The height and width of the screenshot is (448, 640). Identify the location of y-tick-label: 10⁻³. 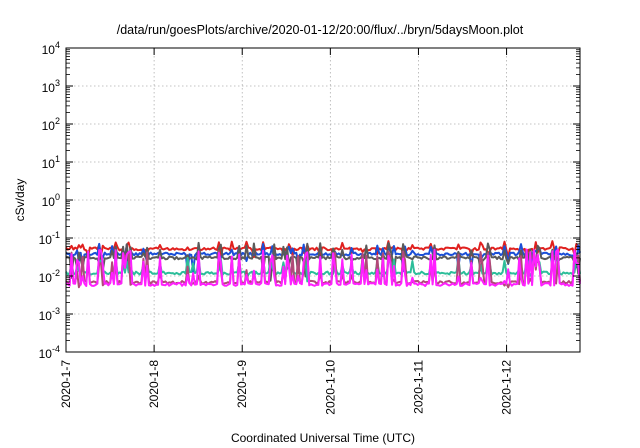
(49, 314).